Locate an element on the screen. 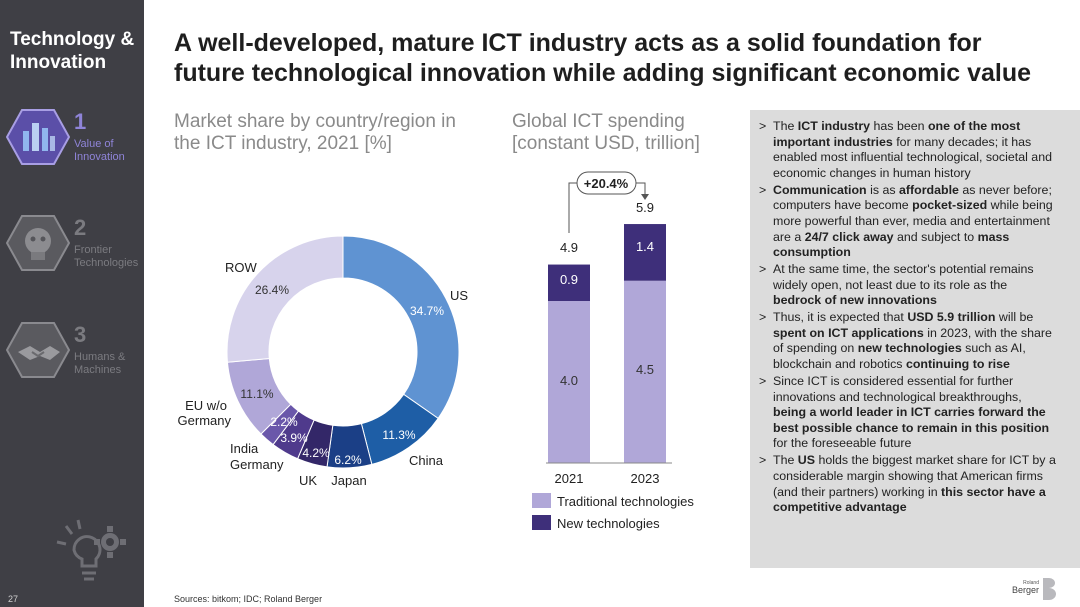  nav-label: Humans & Machines is located at coordinates (99, 364).